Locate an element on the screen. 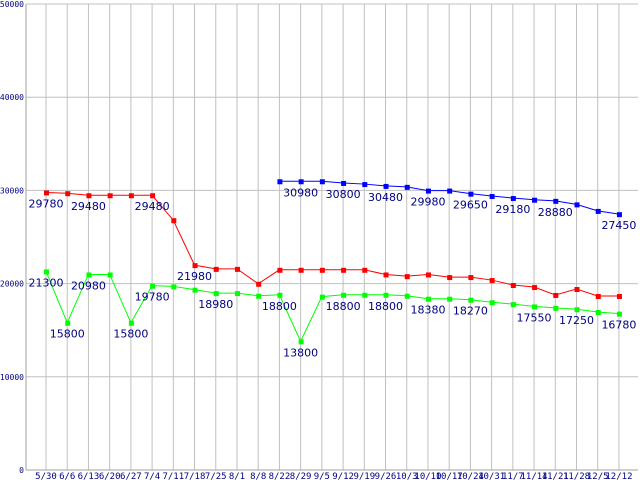 The width and height of the screenshot is (640, 480). data-label-blue: 28880 is located at coordinates (555, 212).